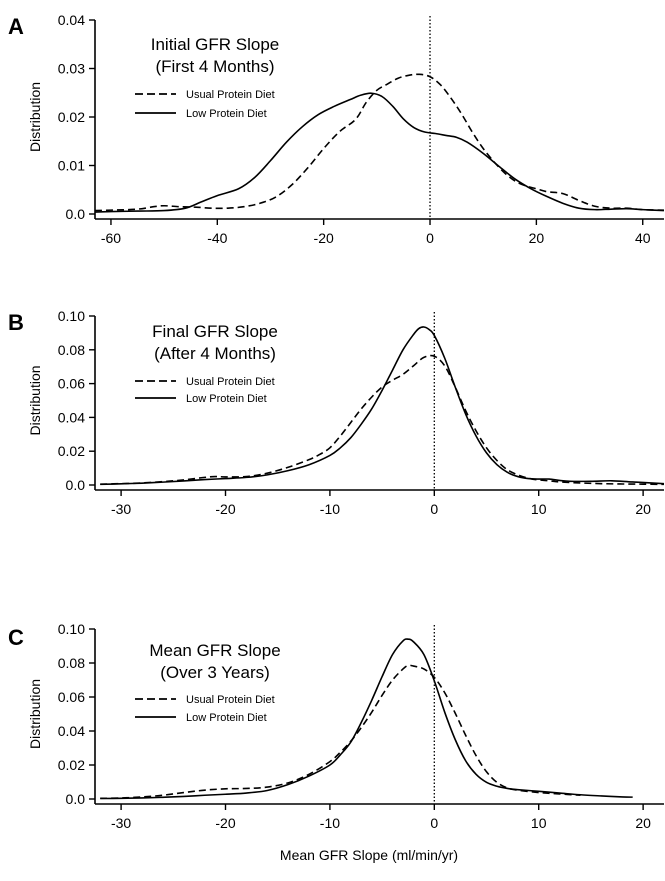  I want to click on chart-subtitle: (After 4 Months), so click(215, 353).